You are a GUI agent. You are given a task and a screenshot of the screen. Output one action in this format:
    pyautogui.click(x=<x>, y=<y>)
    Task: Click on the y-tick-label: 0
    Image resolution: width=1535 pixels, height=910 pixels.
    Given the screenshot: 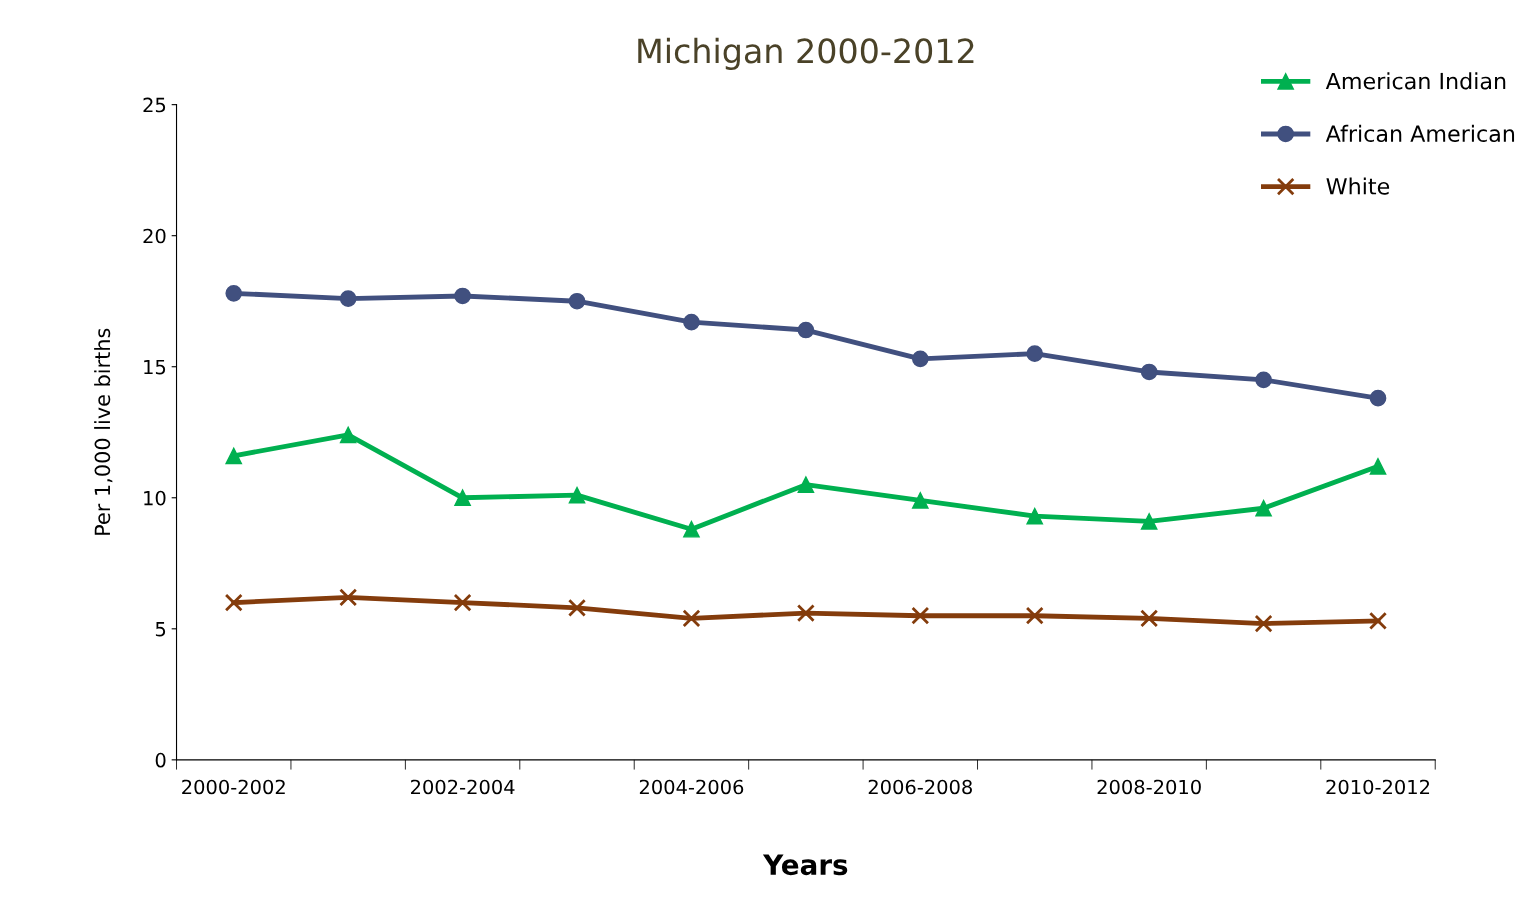 What is the action you would take?
    pyautogui.click(x=160, y=760)
    